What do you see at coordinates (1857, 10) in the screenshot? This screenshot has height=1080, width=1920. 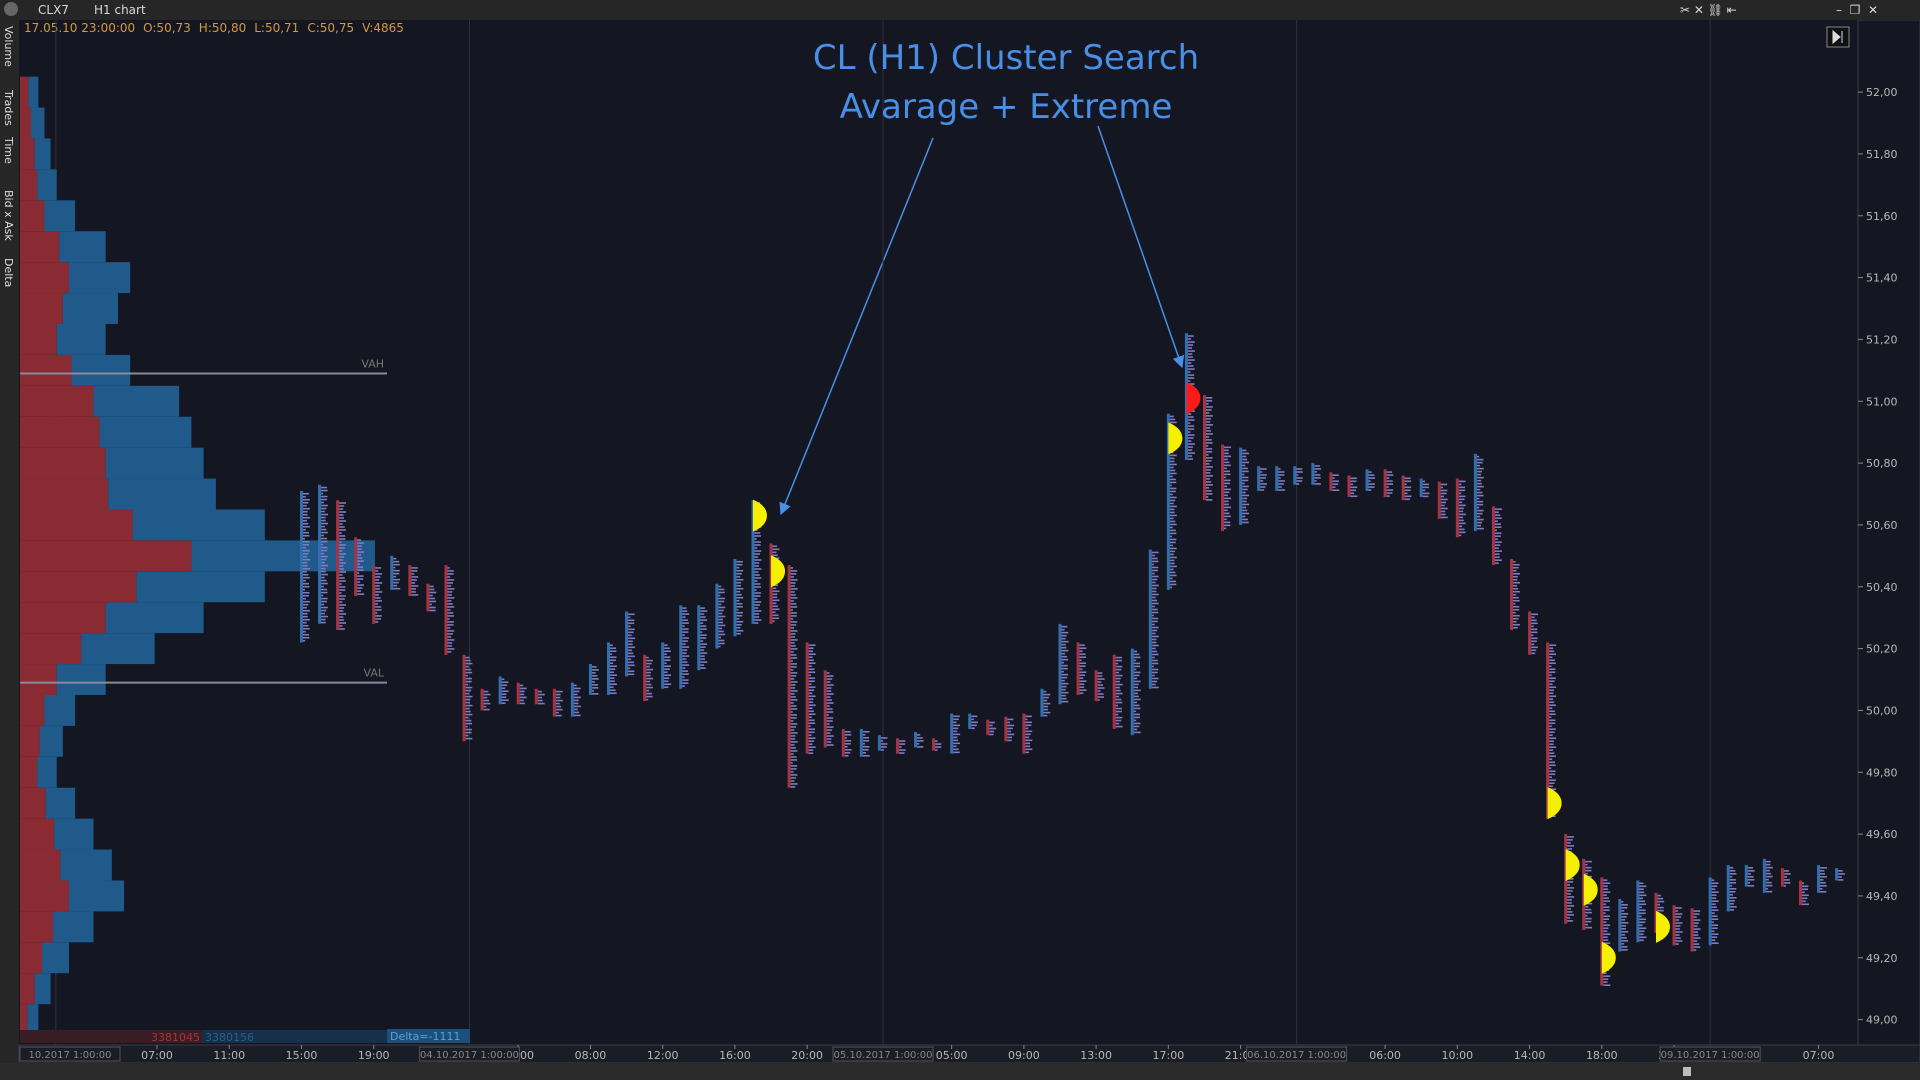 I see `window-buttons: – ❐ ✕` at bounding box center [1857, 10].